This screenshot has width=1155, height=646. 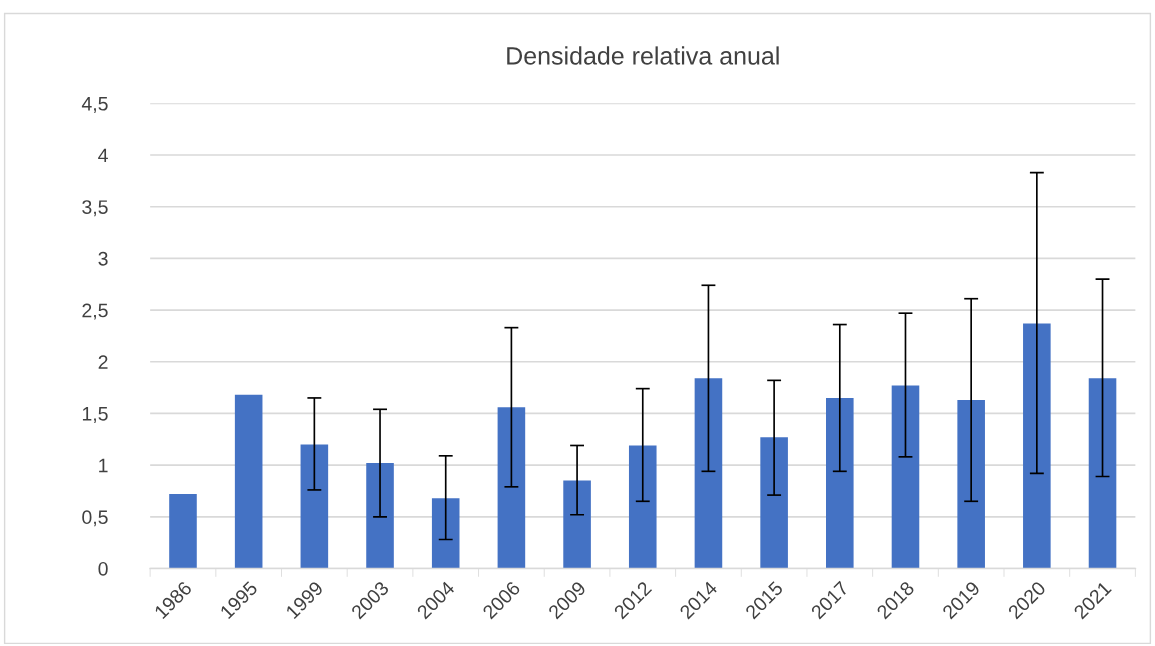 I want to click on y-tick-label: 2,5, so click(x=95, y=311).